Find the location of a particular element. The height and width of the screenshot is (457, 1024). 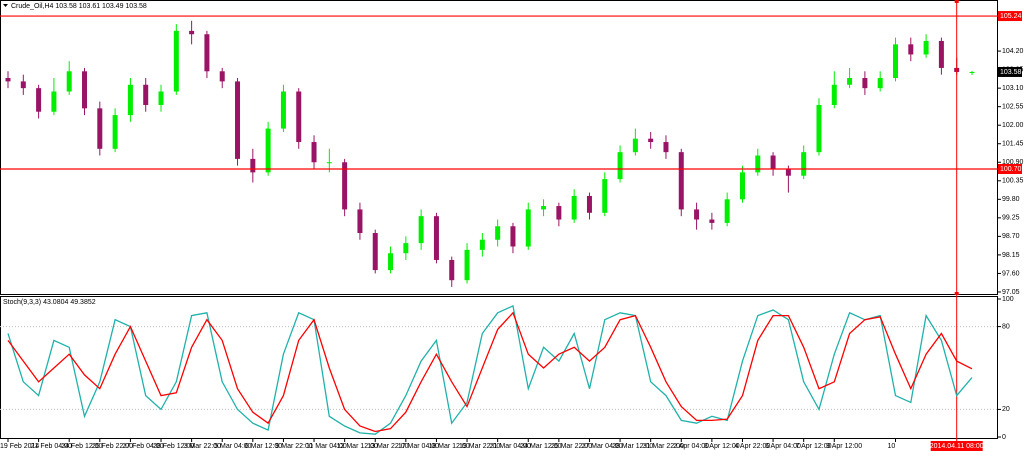

y-tick-label: 104.20 is located at coordinates (1013, 51).